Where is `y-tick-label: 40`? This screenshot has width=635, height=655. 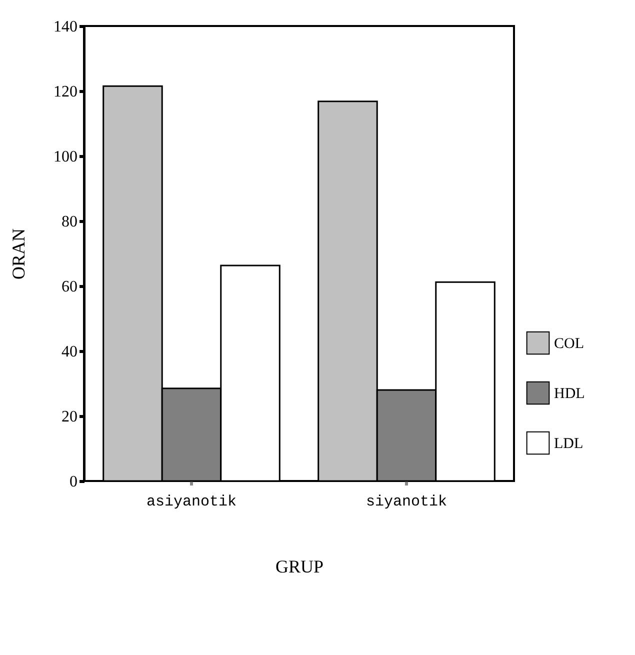 y-tick-label: 40 is located at coordinates (70, 352).